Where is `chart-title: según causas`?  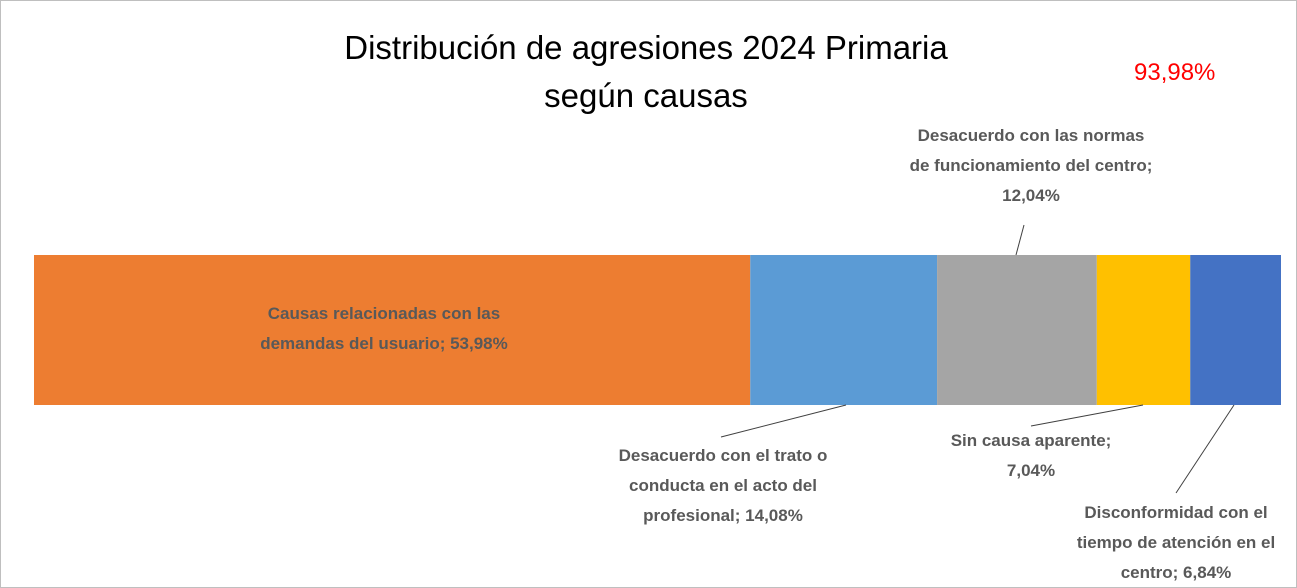 chart-title: según causas is located at coordinates (646, 95).